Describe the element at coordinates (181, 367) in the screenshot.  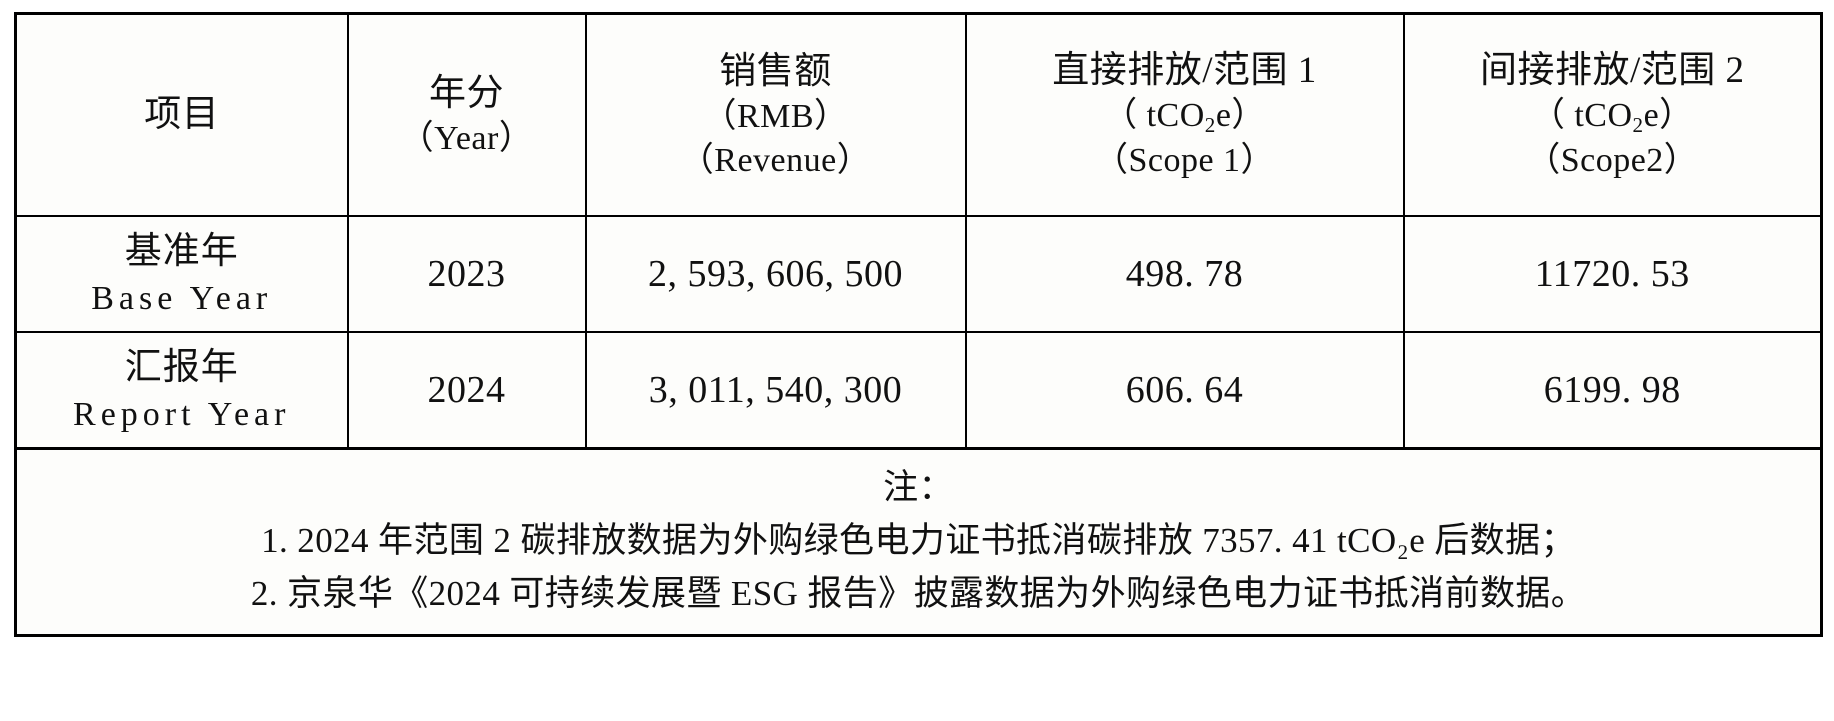
I see `row-label-cn: 汇报年` at that location.